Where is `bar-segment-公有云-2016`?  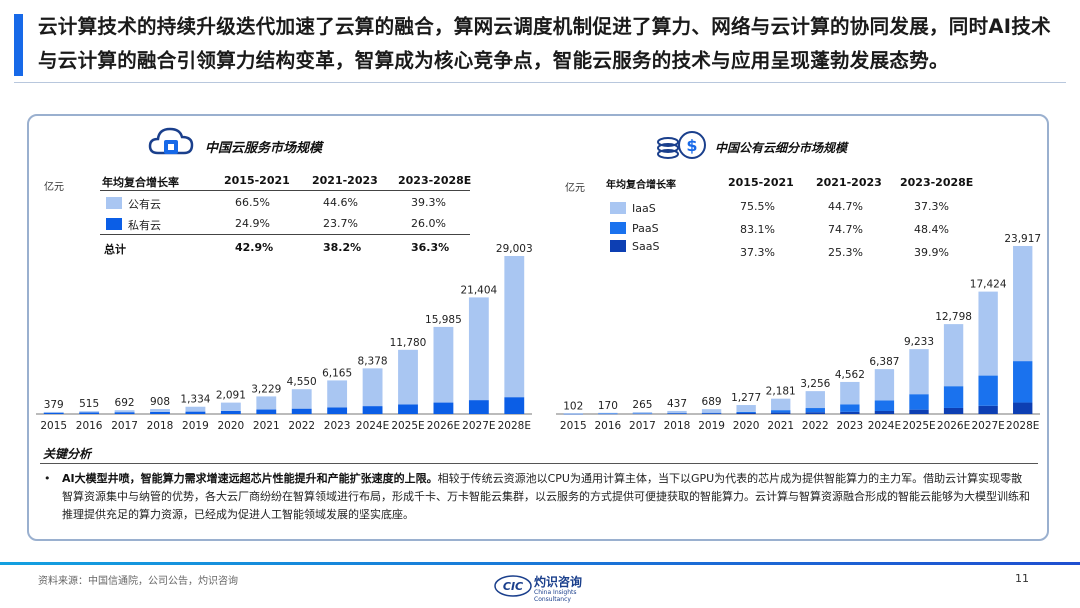
bar-segment-公有云-2016 is located at coordinates (89, 412).